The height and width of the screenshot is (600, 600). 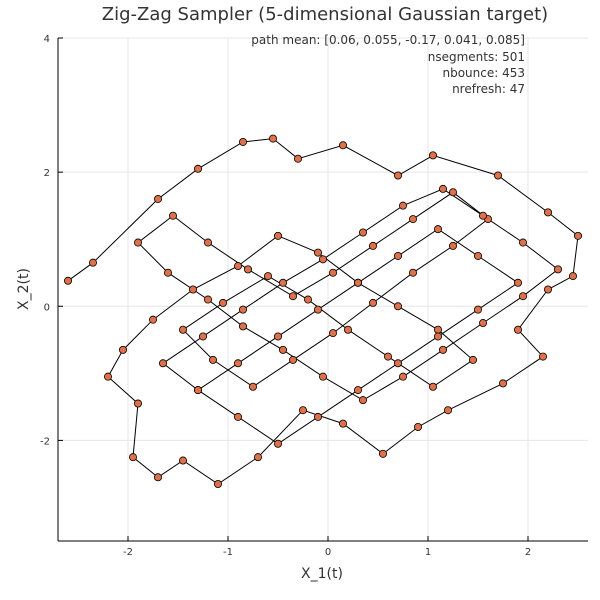 What do you see at coordinates (24, 289) in the screenshot?
I see `y-axis-label: X_2(t)` at bounding box center [24, 289].